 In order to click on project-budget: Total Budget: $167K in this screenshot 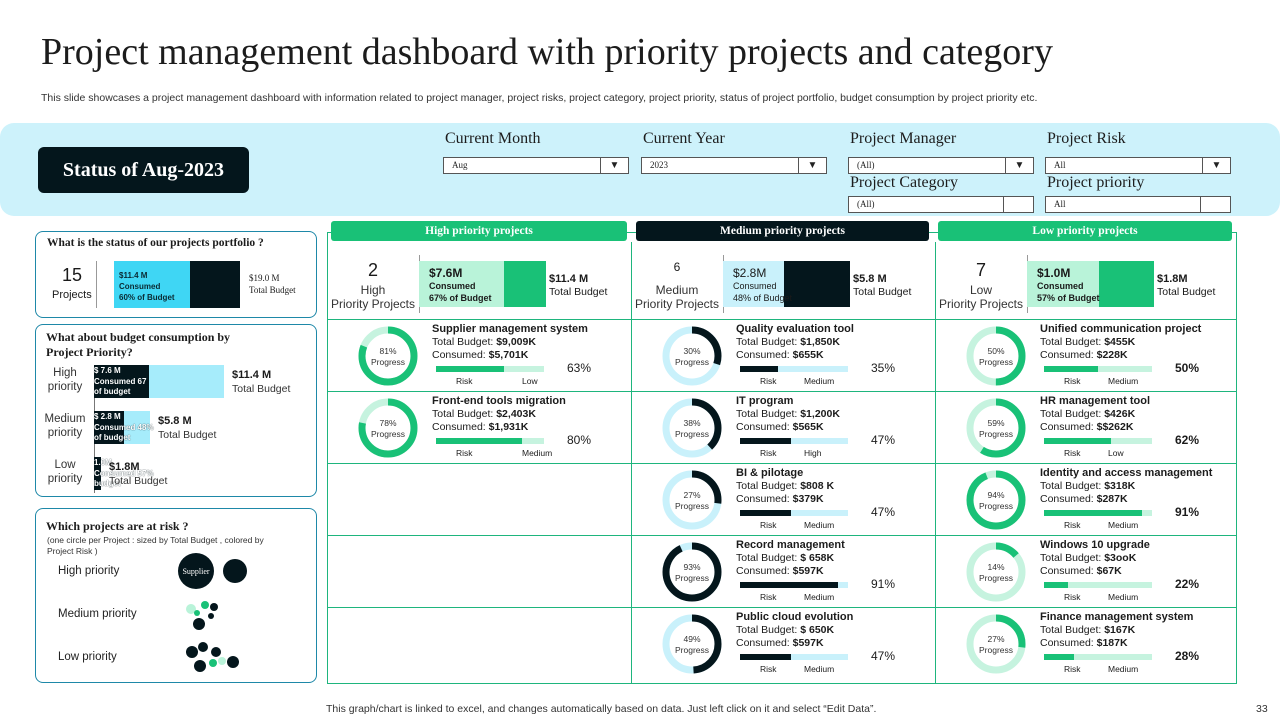, I will do `click(1087, 630)`.